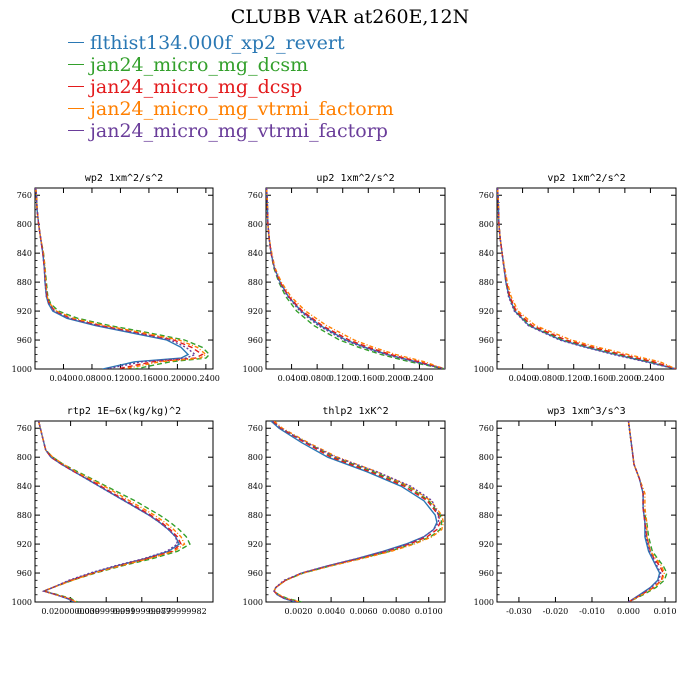 The height and width of the screenshot is (700, 700). Describe the element at coordinates (196, 87) in the screenshot. I see `legend-label: jan24_micro_mg_dcsp` at that location.